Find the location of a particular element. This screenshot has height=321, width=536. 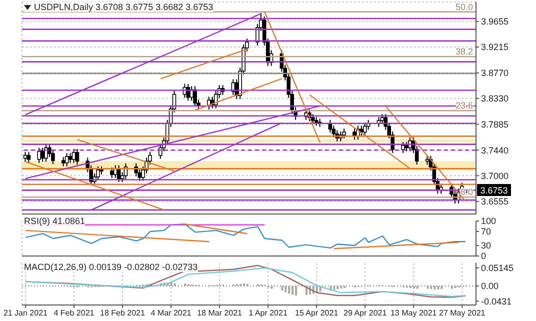

y-tick-label: 30 is located at coordinates (486, 245).